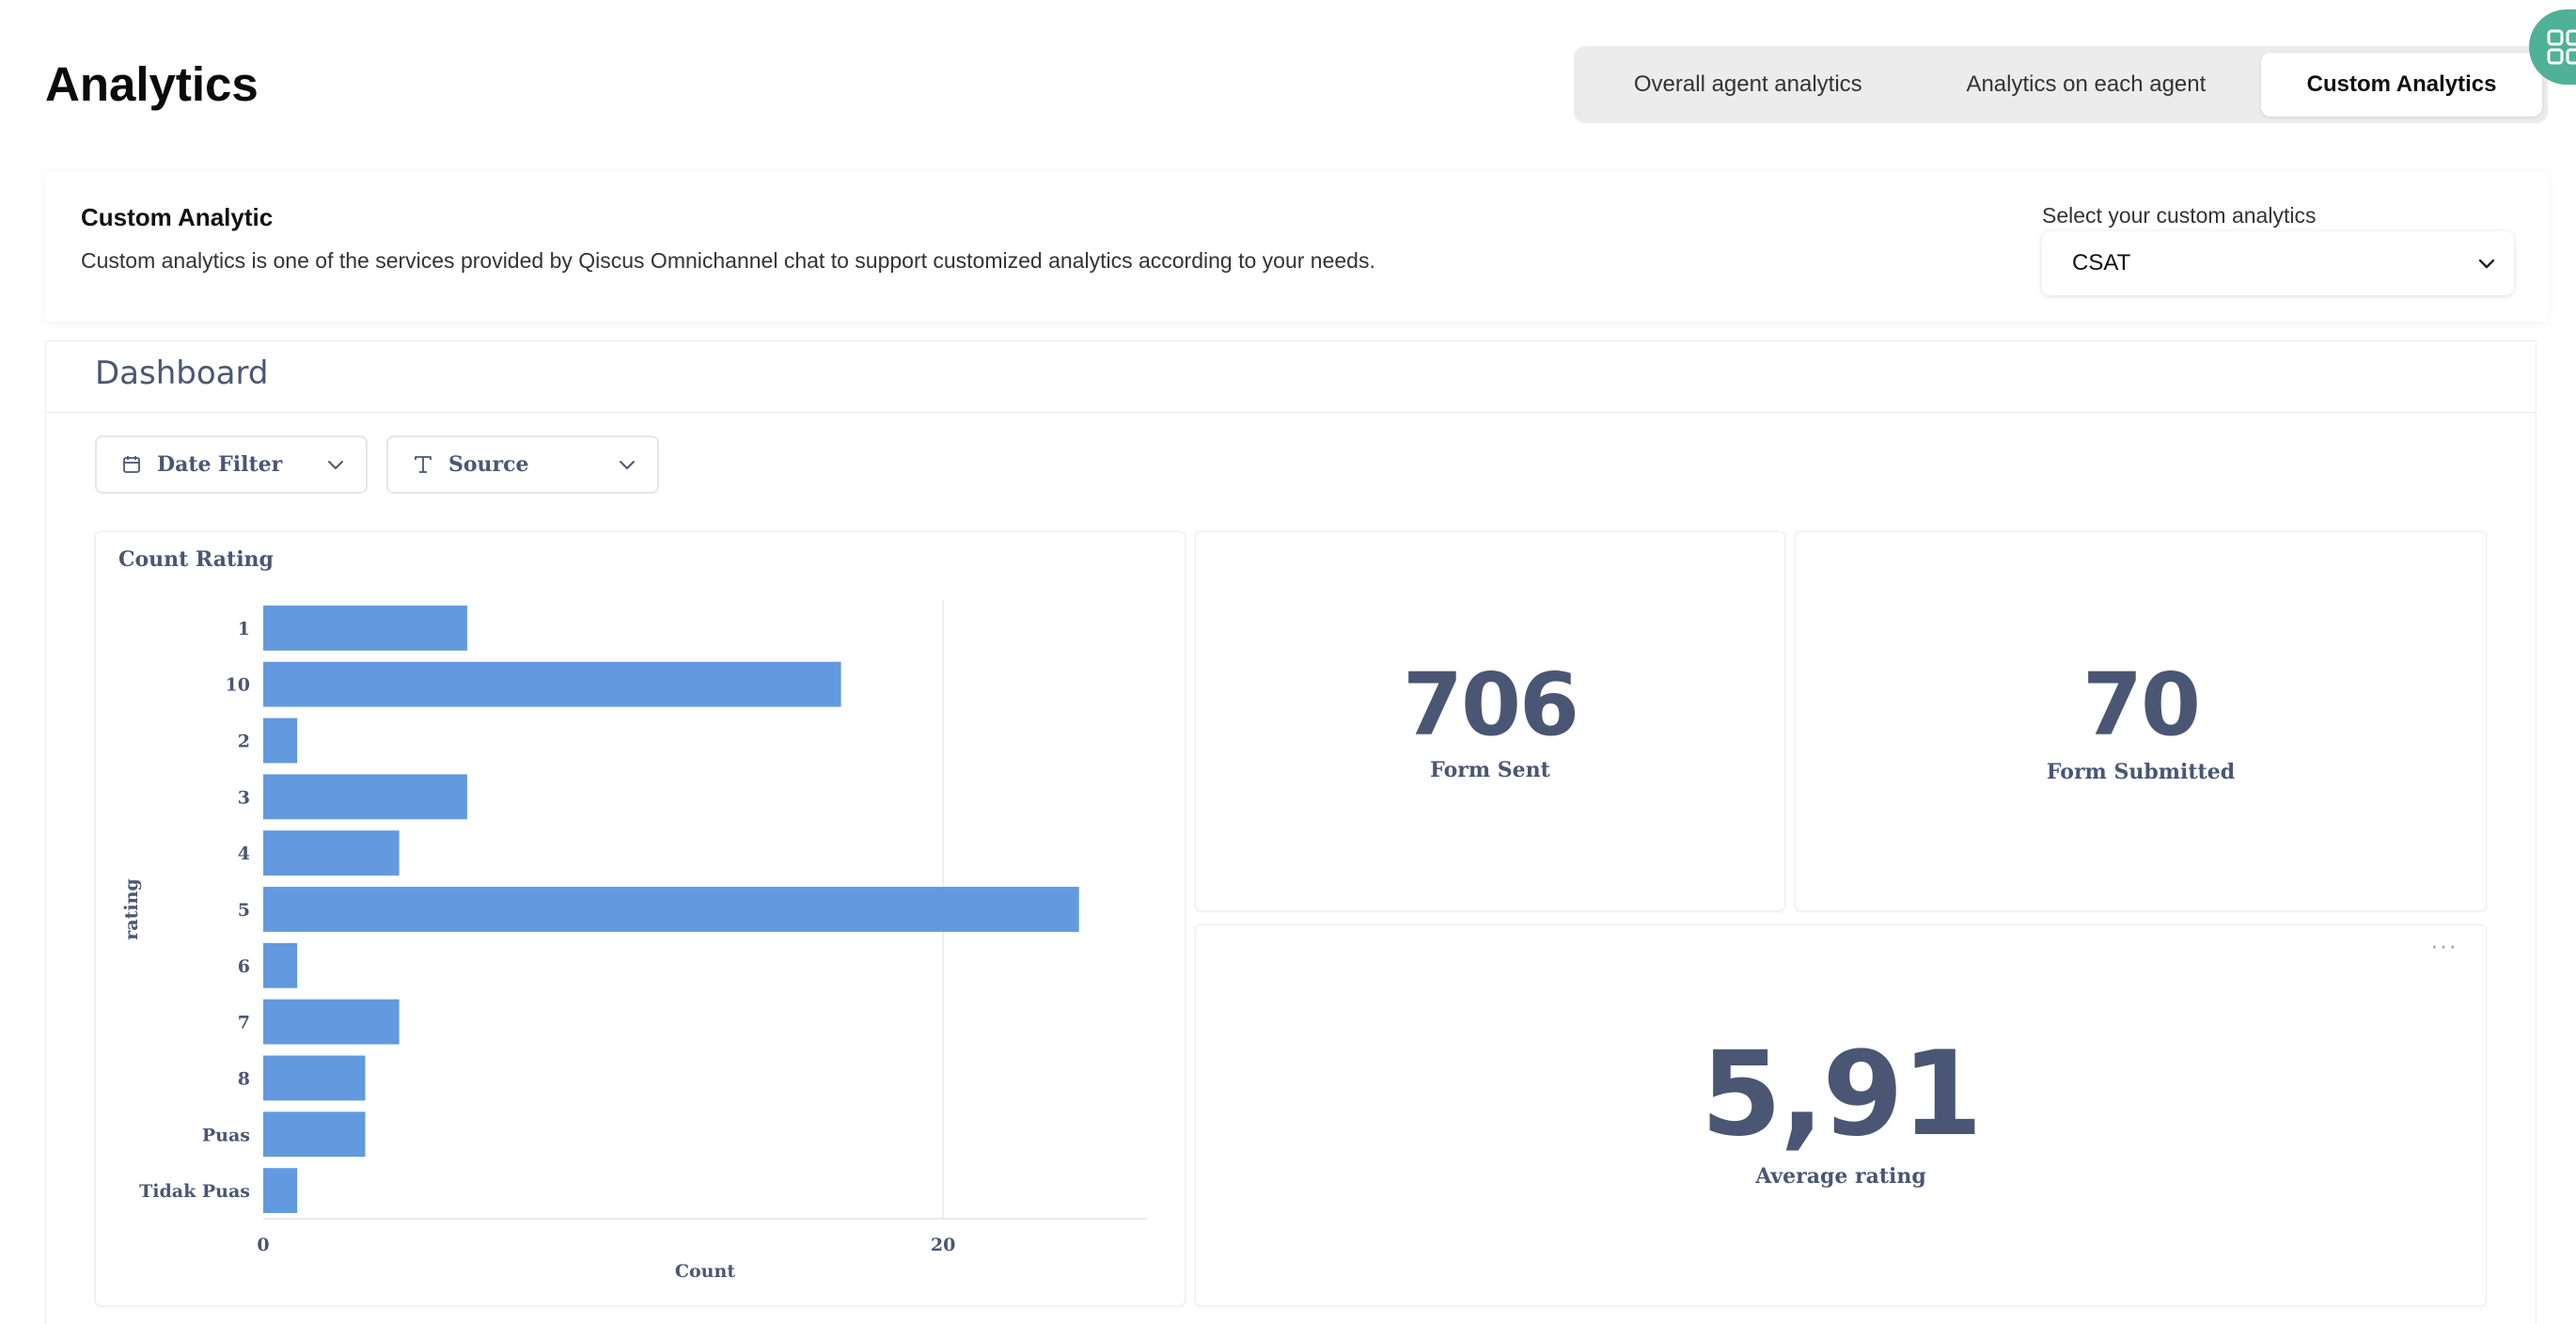  What do you see at coordinates (244, 967) in the screenshot?
I see `y-tick-label: 6` at bounding box center [244, 967].